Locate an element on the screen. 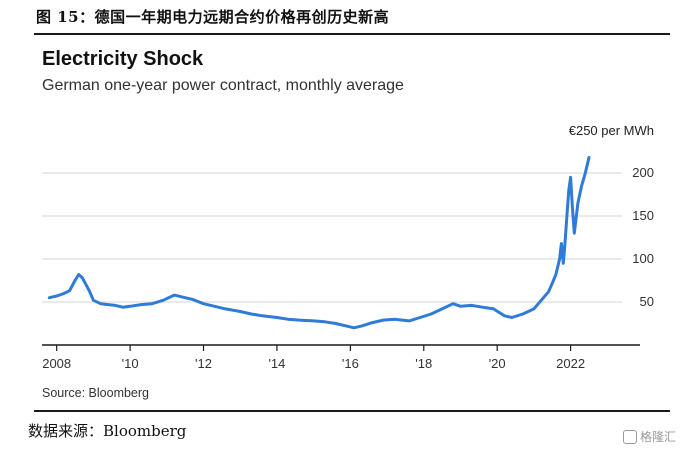 The height and width of the screenshot is (451, 688). watermark-logo-icon is located at coordinates (629, 436).